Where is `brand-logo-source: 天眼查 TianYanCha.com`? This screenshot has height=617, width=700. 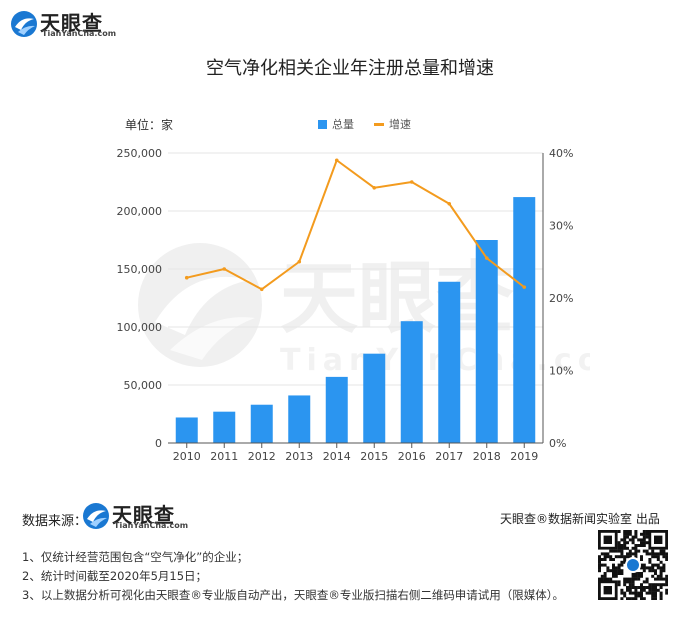 brand-logo-source: 天眼查 TianYanCha.com is located at coordinates (137, 516).